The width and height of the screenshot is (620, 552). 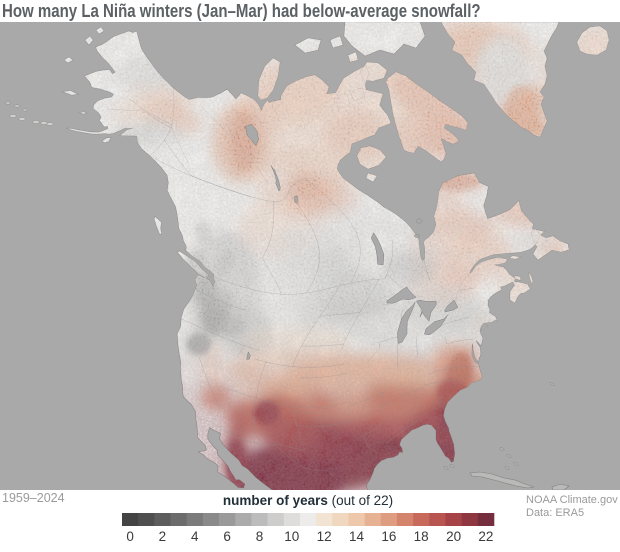 I want to click on svg-text: 12, so click(x=324, y=536).